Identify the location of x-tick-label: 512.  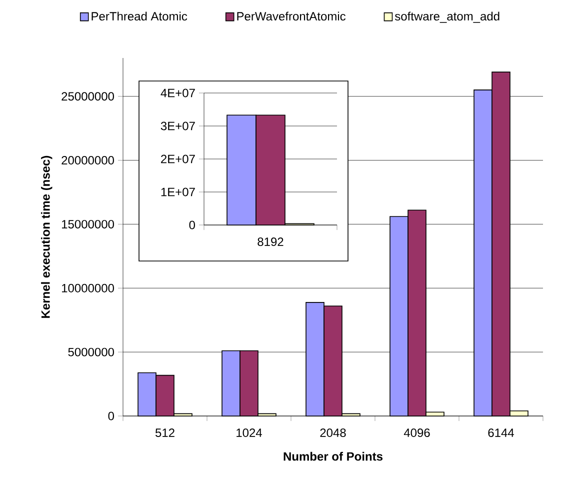
(164, 433).